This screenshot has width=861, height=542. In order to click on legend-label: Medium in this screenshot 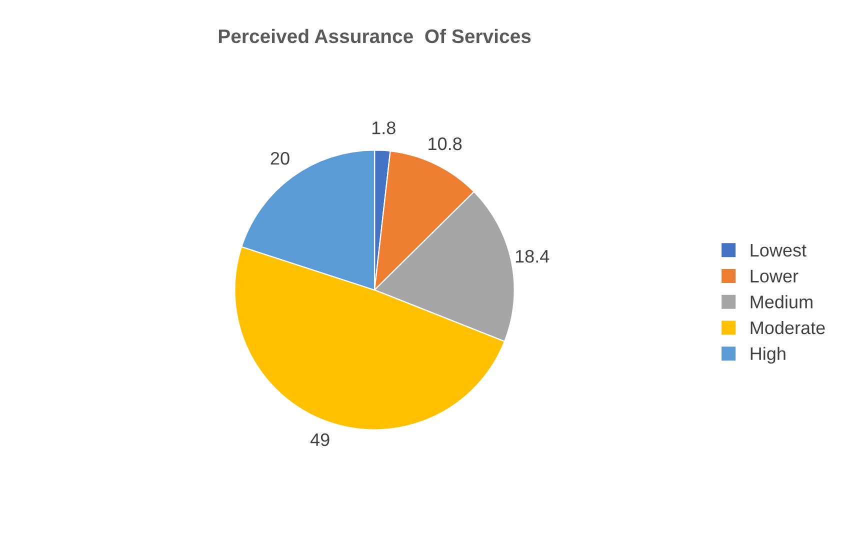, I will do `click(781, 301)`.